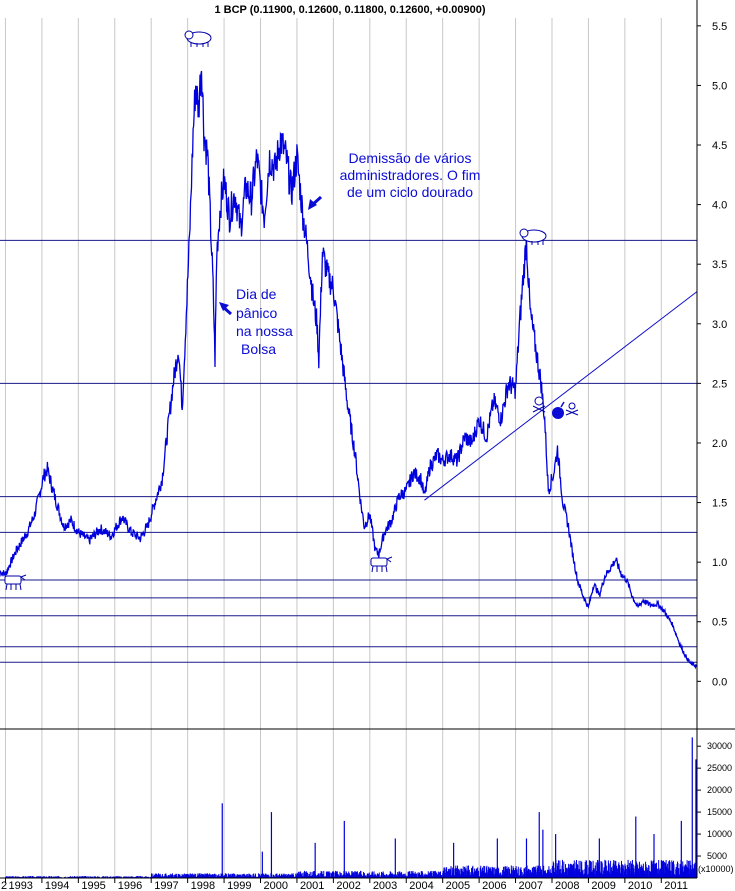 This screenshot has width=735, height=891. Describe the element at coordinates (719, 623) in the screenshot. I see `y-tick-label: 0.5` at that location.